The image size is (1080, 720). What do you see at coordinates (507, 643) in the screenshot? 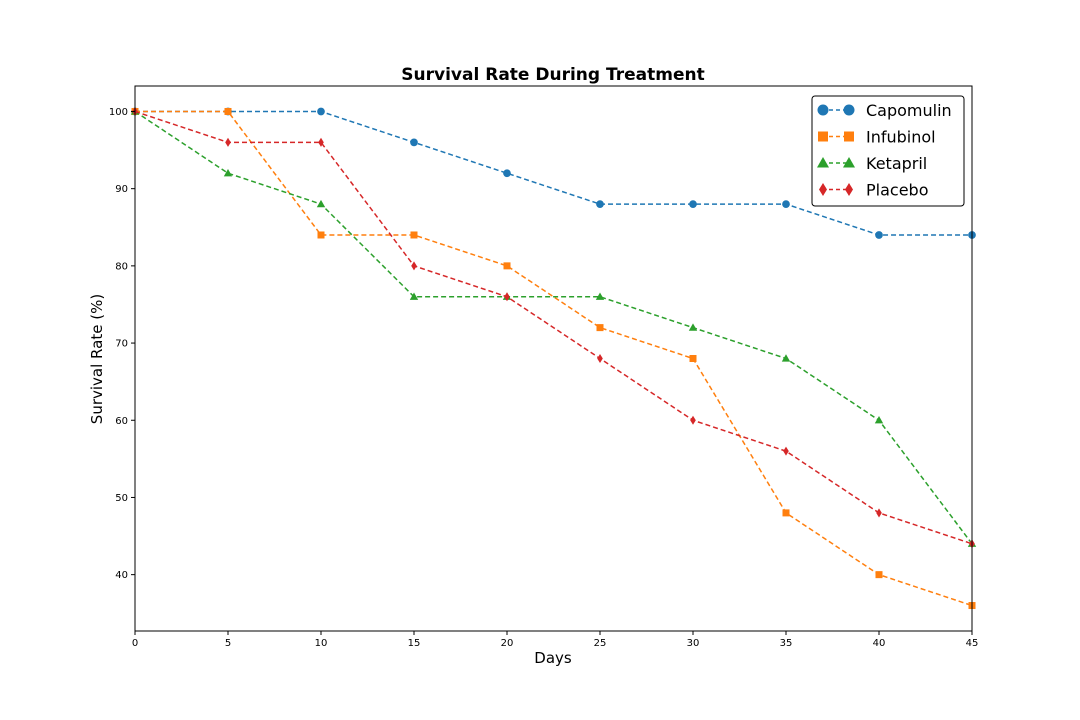
I see `x-tick-label: 20` at bounding box center [507, 643].